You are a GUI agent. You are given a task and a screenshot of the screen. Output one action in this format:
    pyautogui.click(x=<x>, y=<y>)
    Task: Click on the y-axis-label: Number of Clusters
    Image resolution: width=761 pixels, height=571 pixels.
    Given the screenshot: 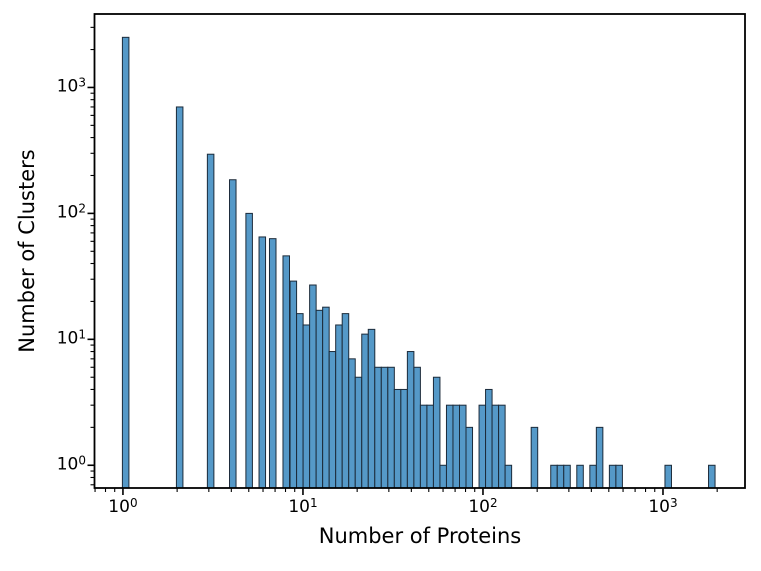 What is the action you would take?
    pyautogui.click(x=27, y=251)
    